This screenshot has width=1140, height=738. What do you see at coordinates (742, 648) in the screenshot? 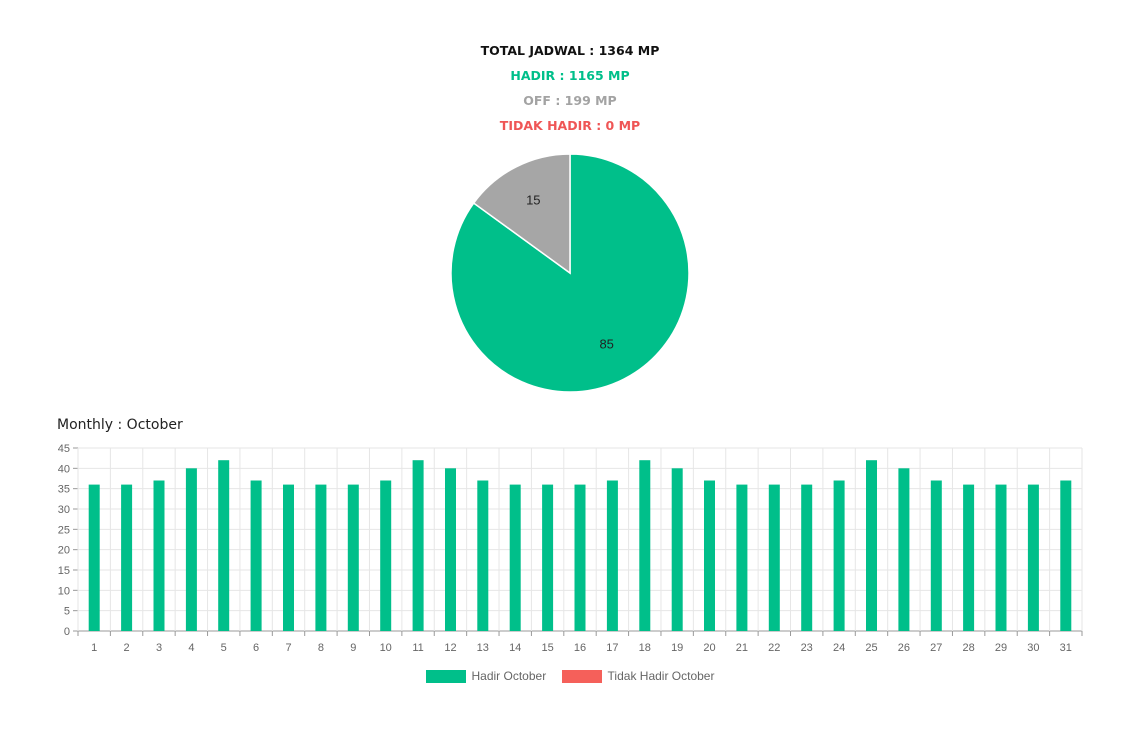
I see `x-tick-label: 21` at bounding box center [742, 648].